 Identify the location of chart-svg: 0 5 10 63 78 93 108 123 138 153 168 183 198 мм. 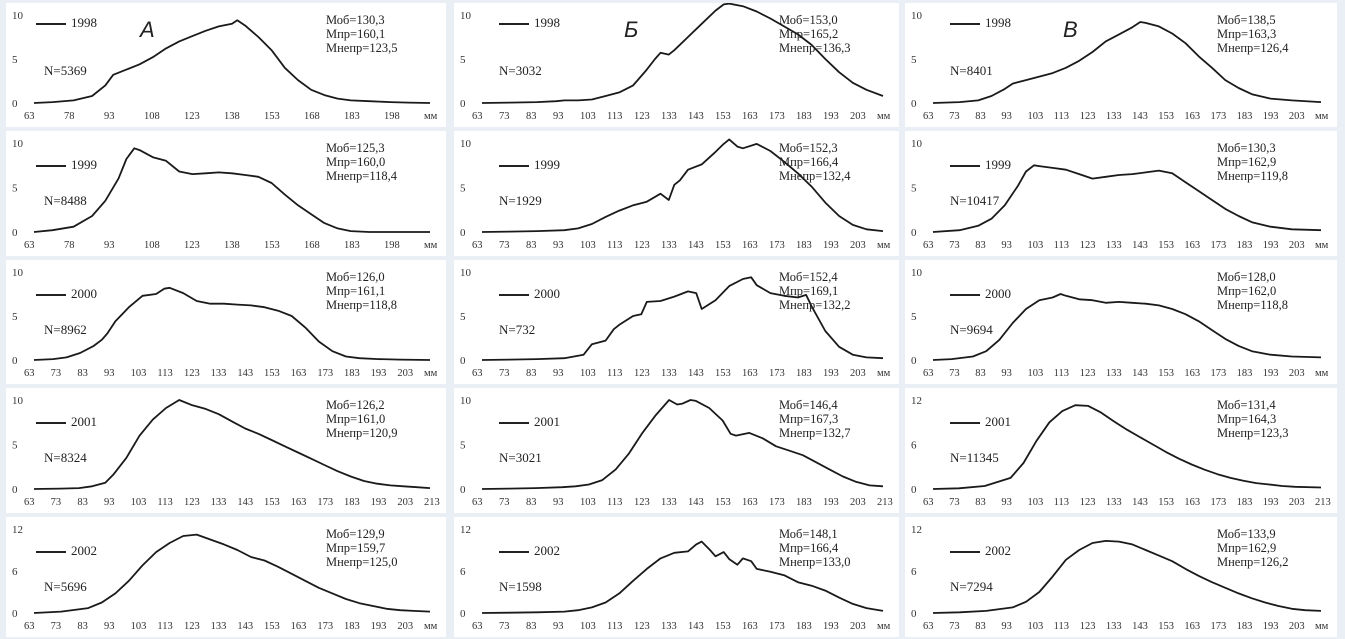
(225, 194).